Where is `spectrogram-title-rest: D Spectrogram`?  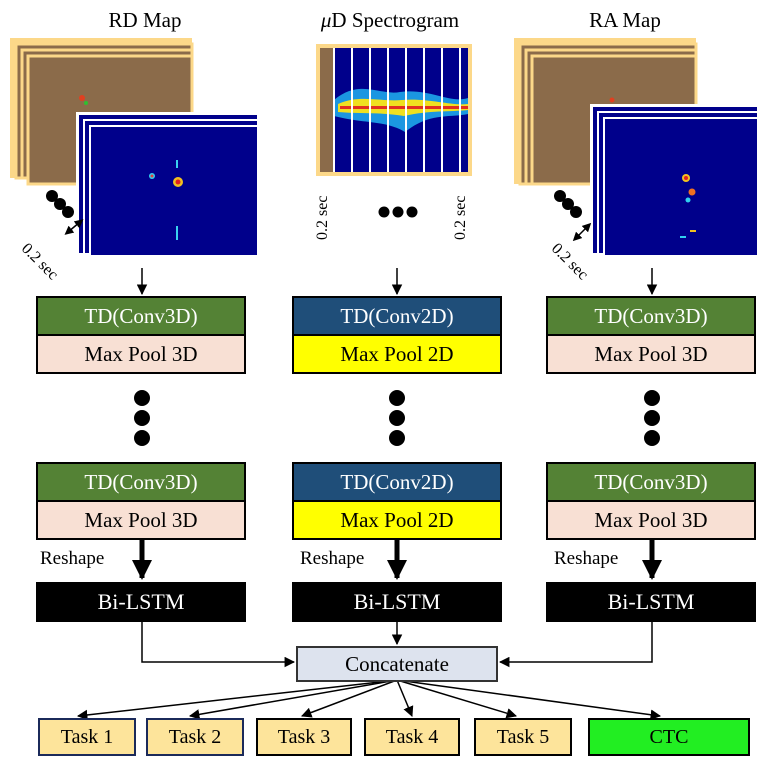 spectrogram-title-rest: D Spectrogram is located at coordinates (395, 20).